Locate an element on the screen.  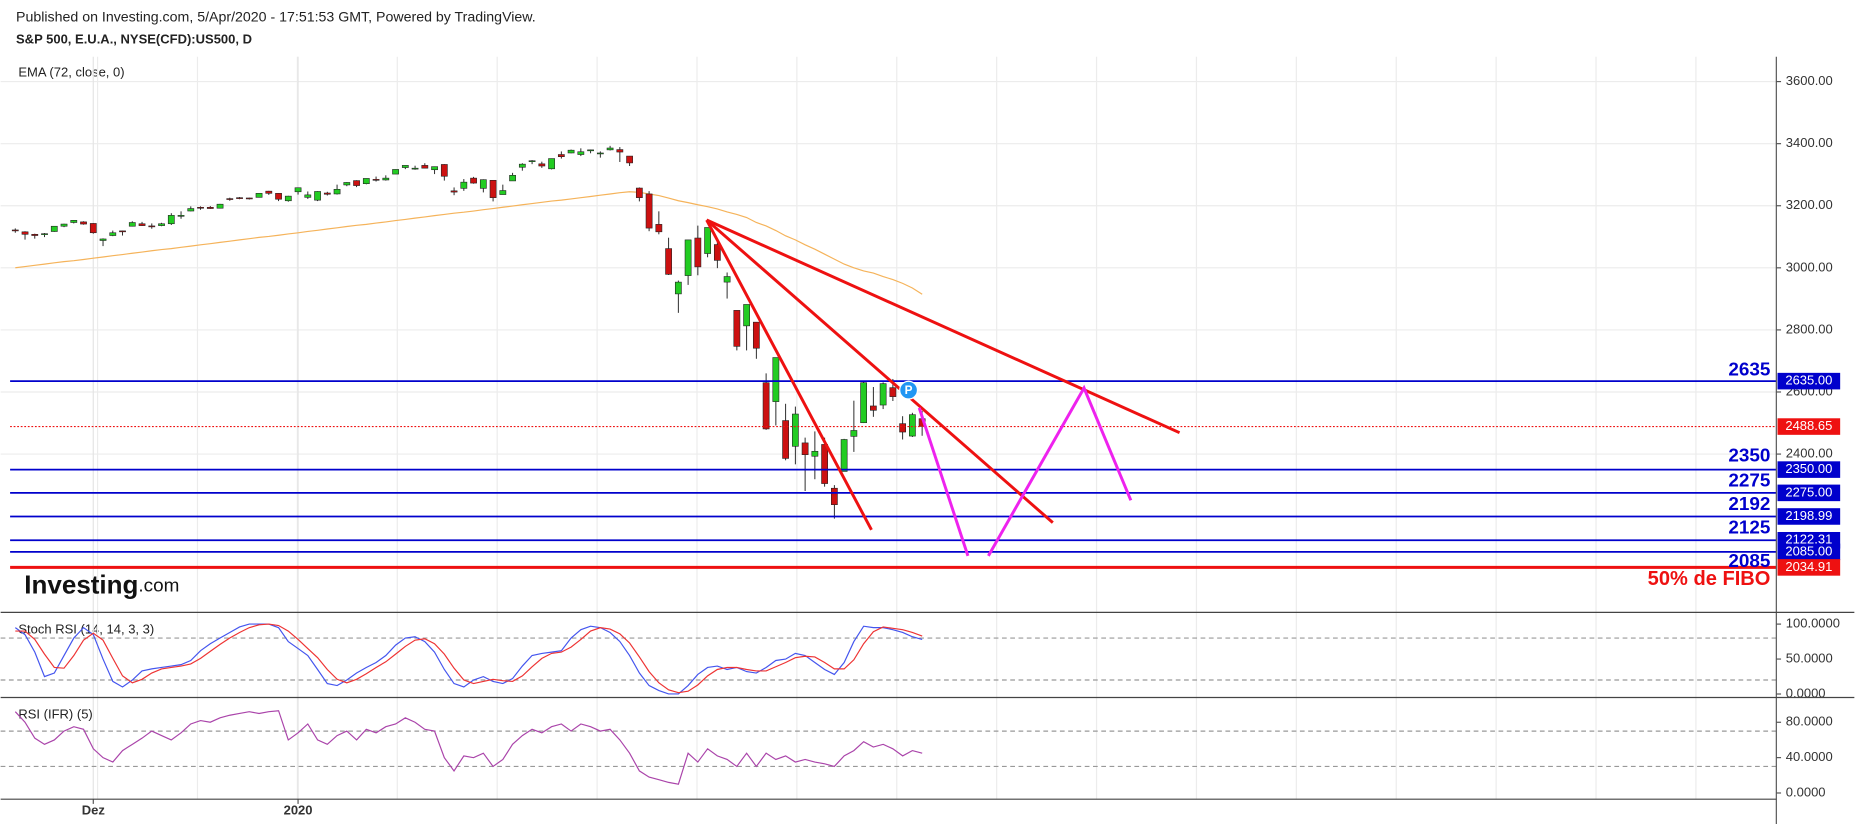
level-annotation: 2125 is located at coordinates (1749, 528).